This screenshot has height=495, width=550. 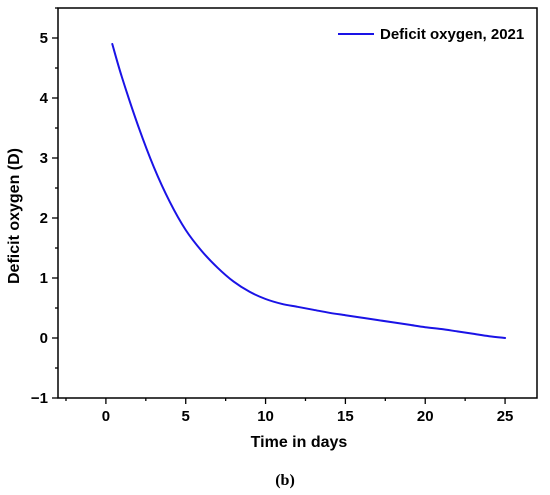 What do you see at coordinates (44, 338) in the screenshot?
I see `y-tick-label: 0` at bounding box center [44, 338].